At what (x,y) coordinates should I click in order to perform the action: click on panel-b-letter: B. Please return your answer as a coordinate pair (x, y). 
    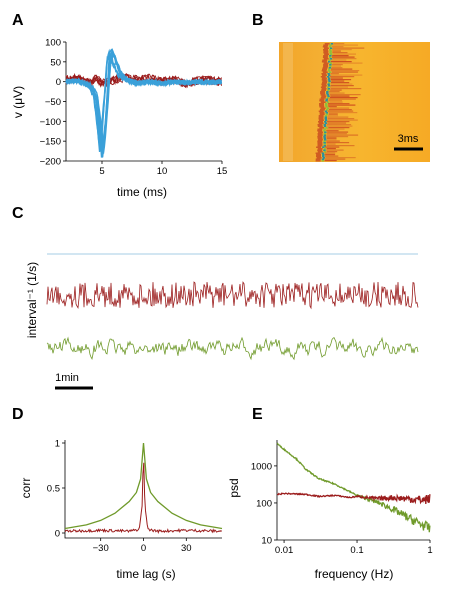
    Looking at the image, I should click on (258, 20).